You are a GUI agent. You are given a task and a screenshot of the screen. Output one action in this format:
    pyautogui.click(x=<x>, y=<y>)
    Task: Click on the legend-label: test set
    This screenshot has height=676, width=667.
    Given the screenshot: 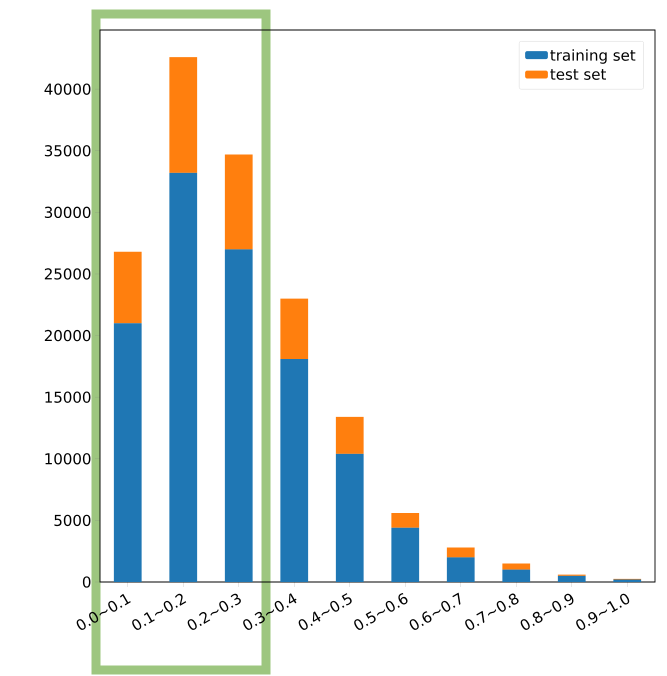 What is the action you would take?
    pyautogui.click(x=578, y=74)
    